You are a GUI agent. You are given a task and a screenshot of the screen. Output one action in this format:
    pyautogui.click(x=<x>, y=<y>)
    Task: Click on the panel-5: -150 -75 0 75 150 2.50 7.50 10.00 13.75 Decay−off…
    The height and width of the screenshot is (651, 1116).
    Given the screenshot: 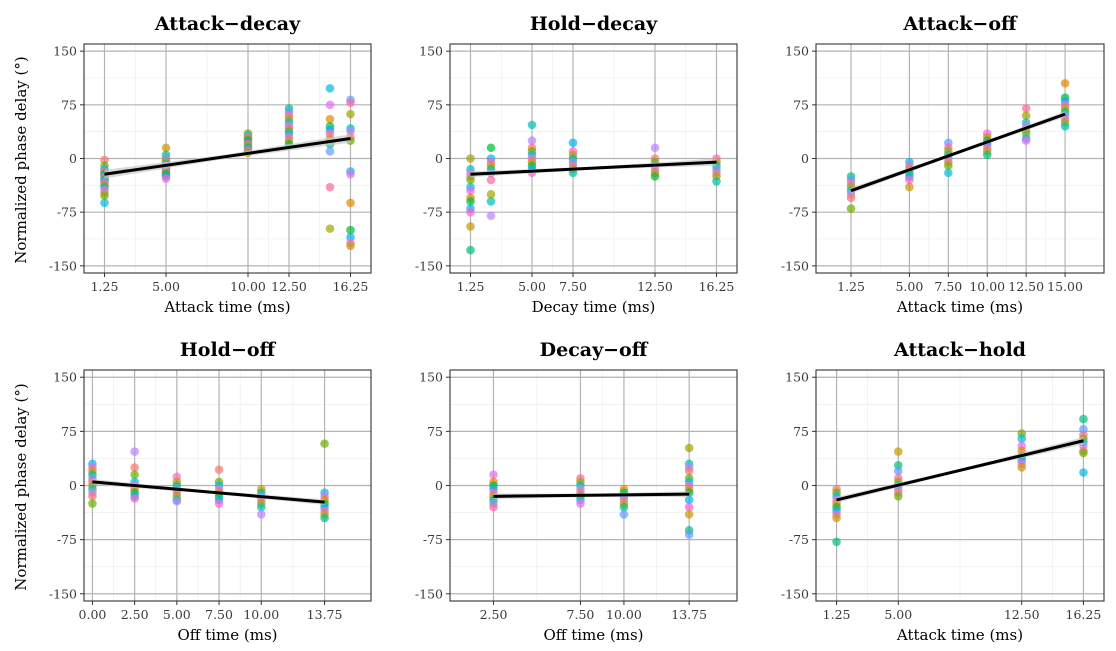 What is the action you would take?
    pyautogui.click(x=576, y=491)
    